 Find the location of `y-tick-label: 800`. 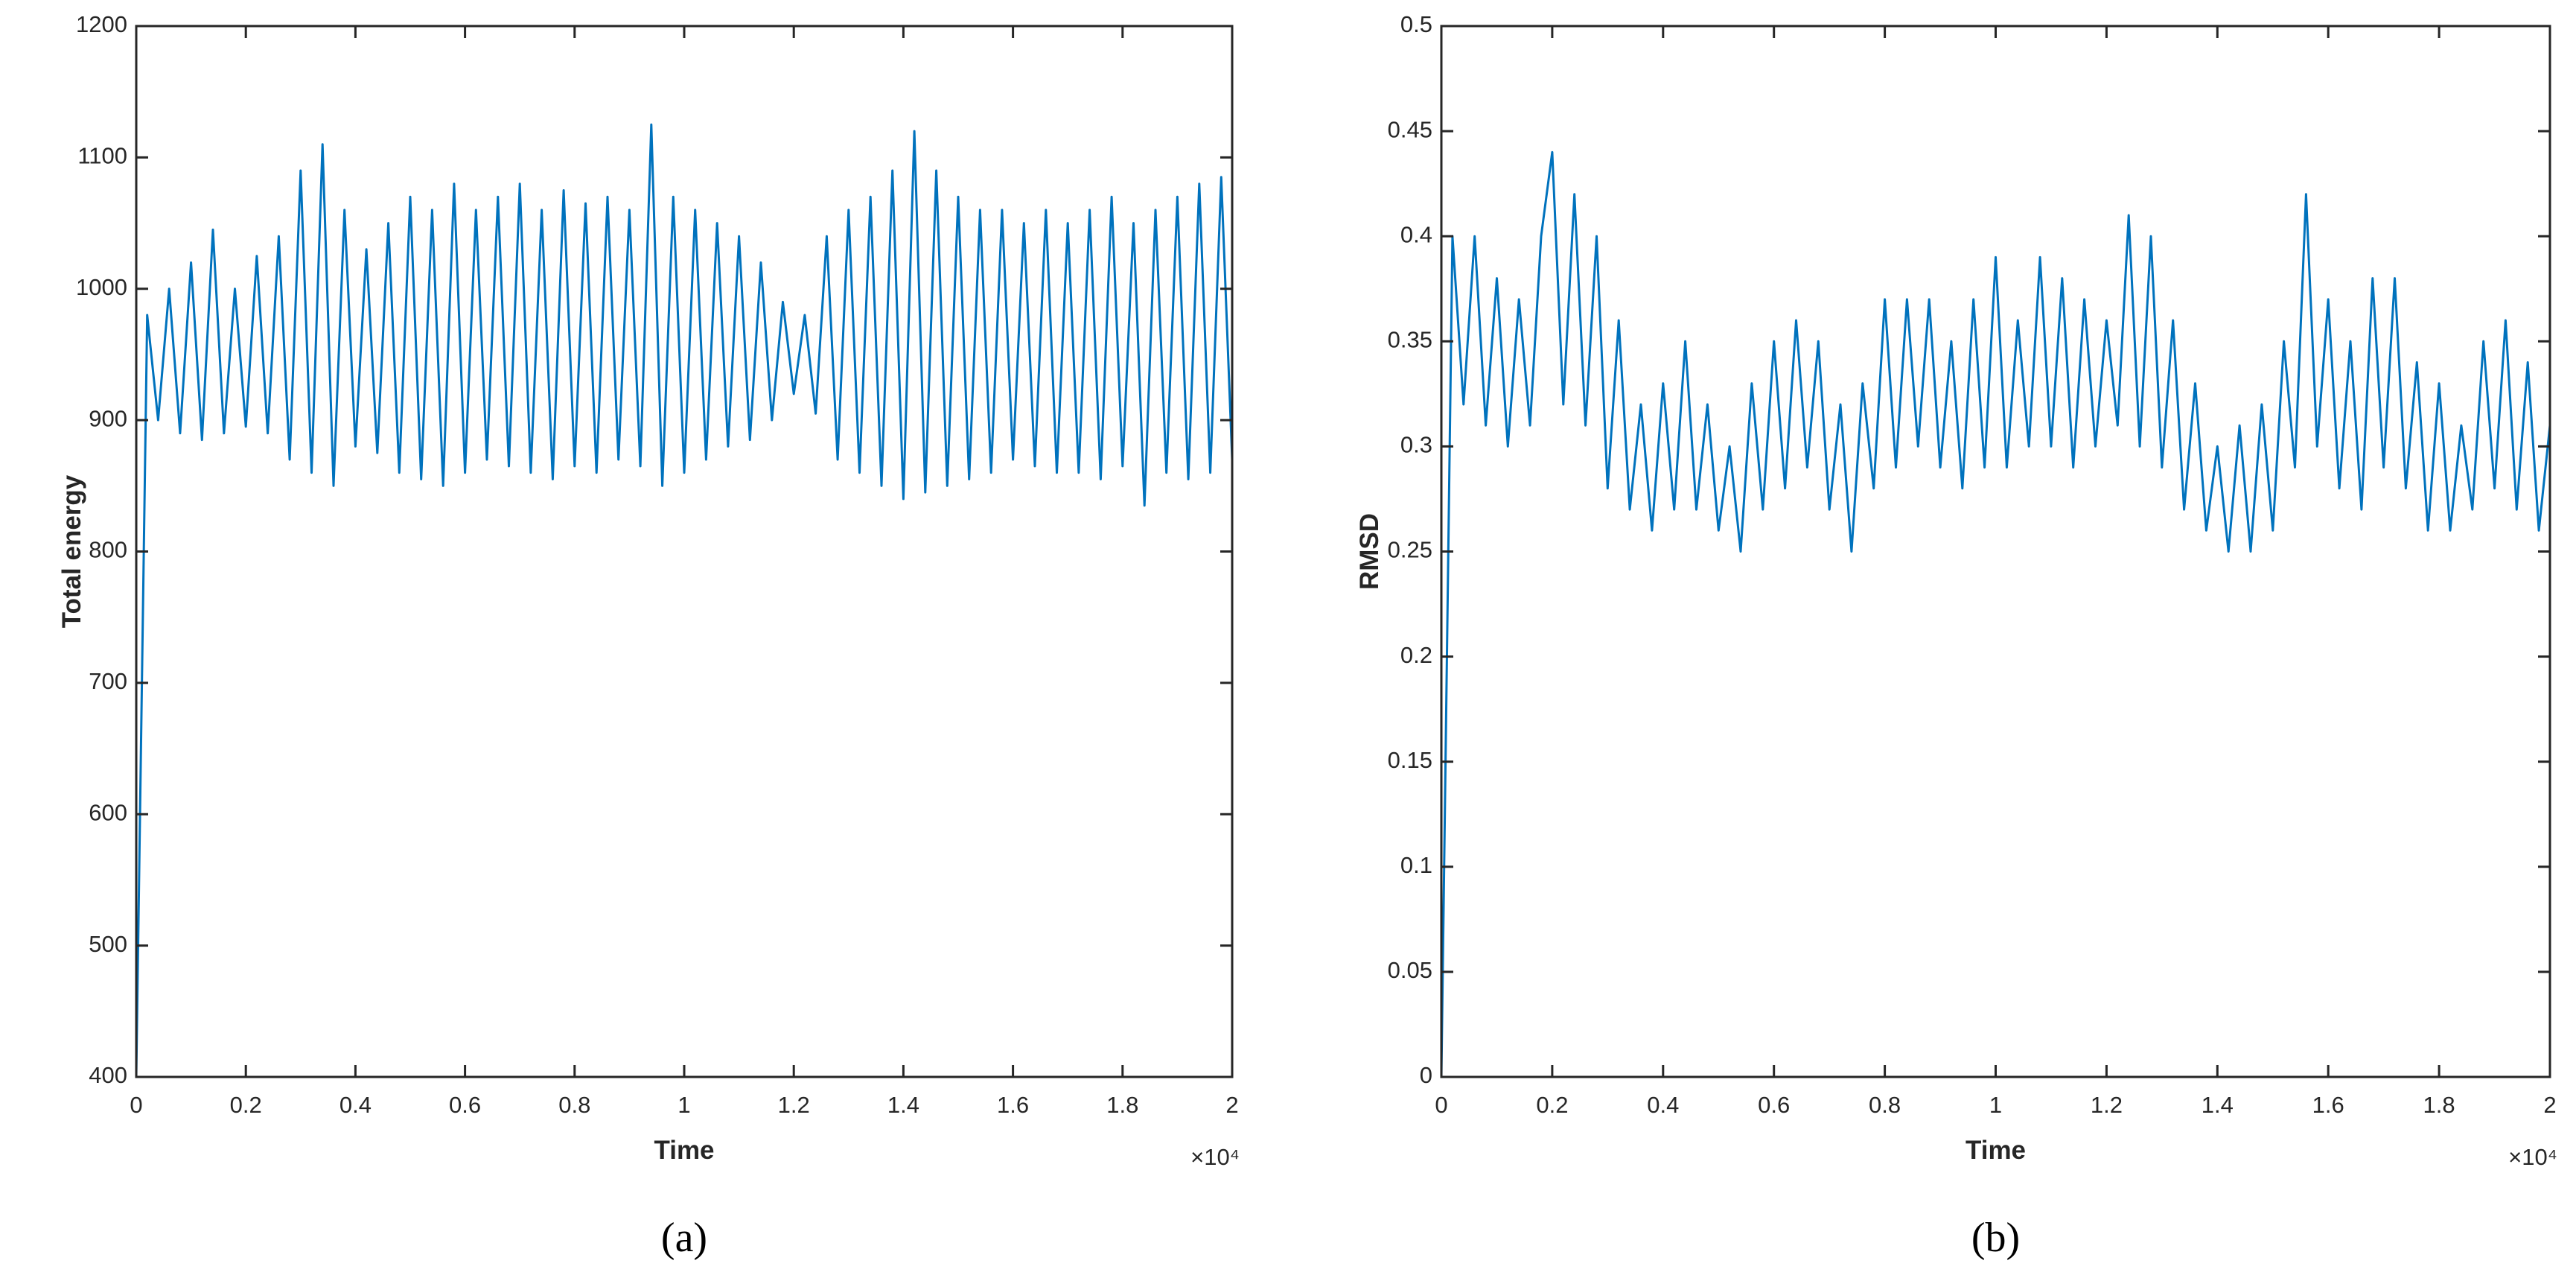

y-tick-label: 800 is located at coordinates (108, 550).